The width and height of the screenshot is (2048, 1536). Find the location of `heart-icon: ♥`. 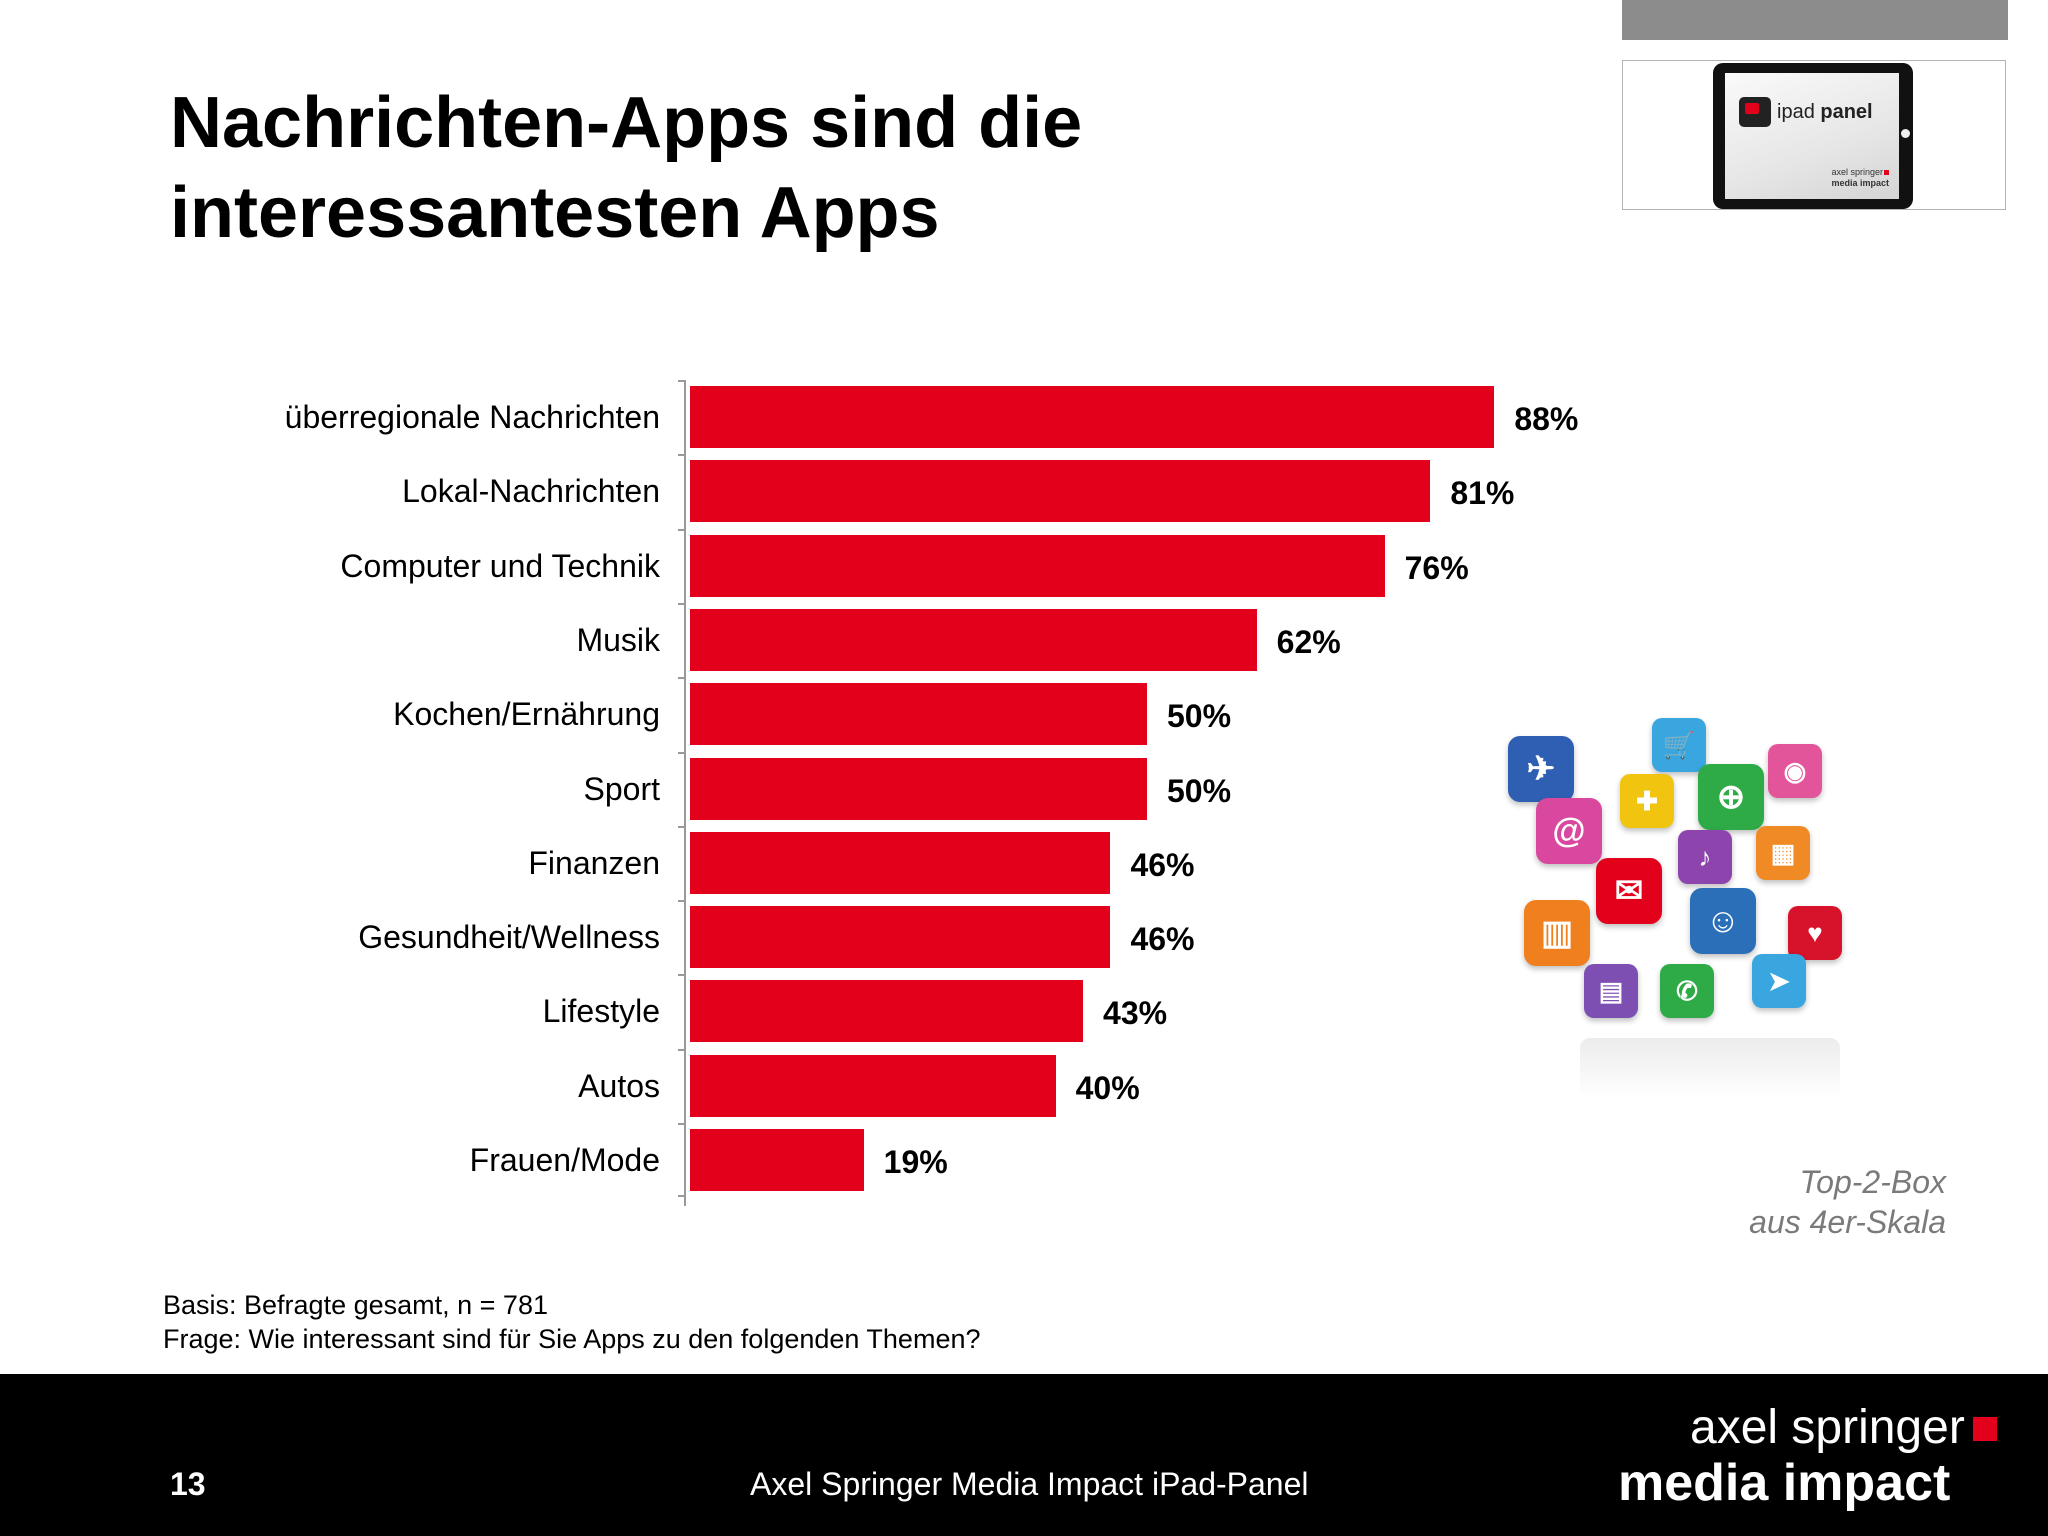

heart-icon: ♥ is located at coordinates (1815, 933).